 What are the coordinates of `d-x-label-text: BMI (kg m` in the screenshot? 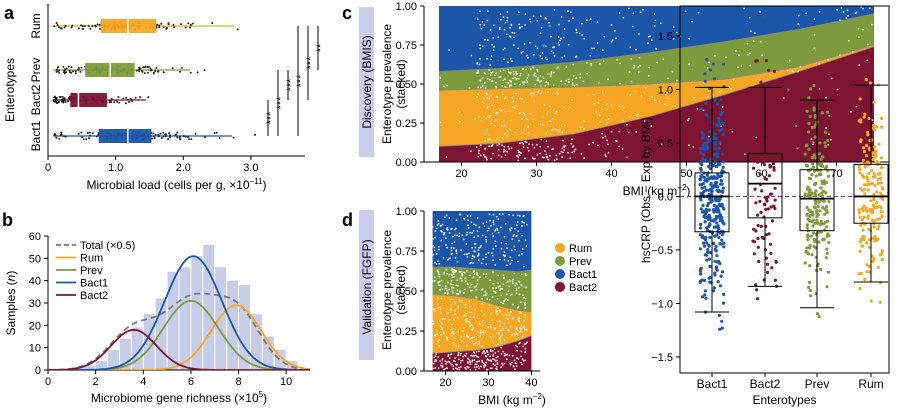 It's located at (505, 400).